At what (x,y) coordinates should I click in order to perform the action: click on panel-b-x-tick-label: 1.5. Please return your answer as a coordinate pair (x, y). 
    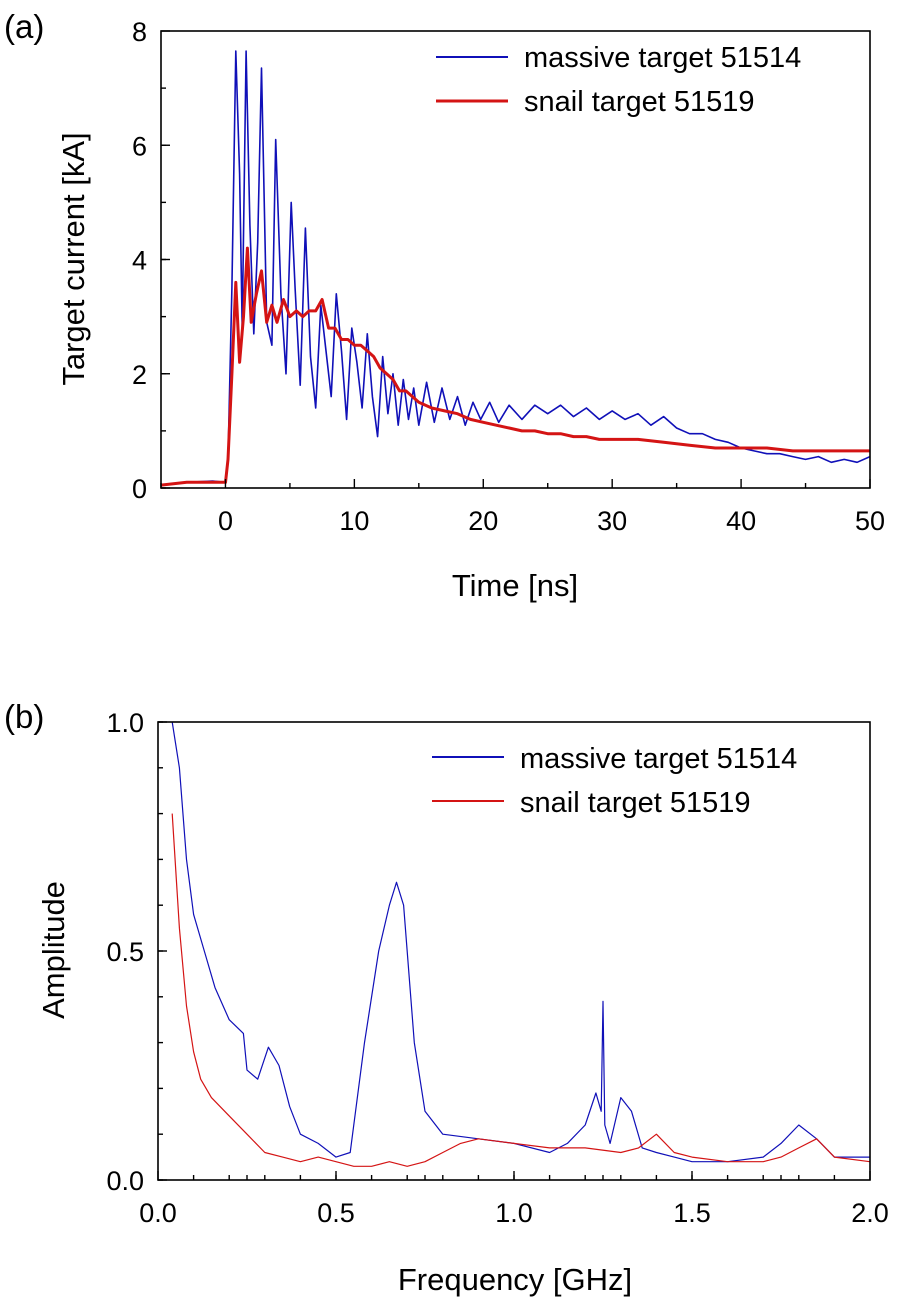
    Looking at the image, I should click on (692, 1213).